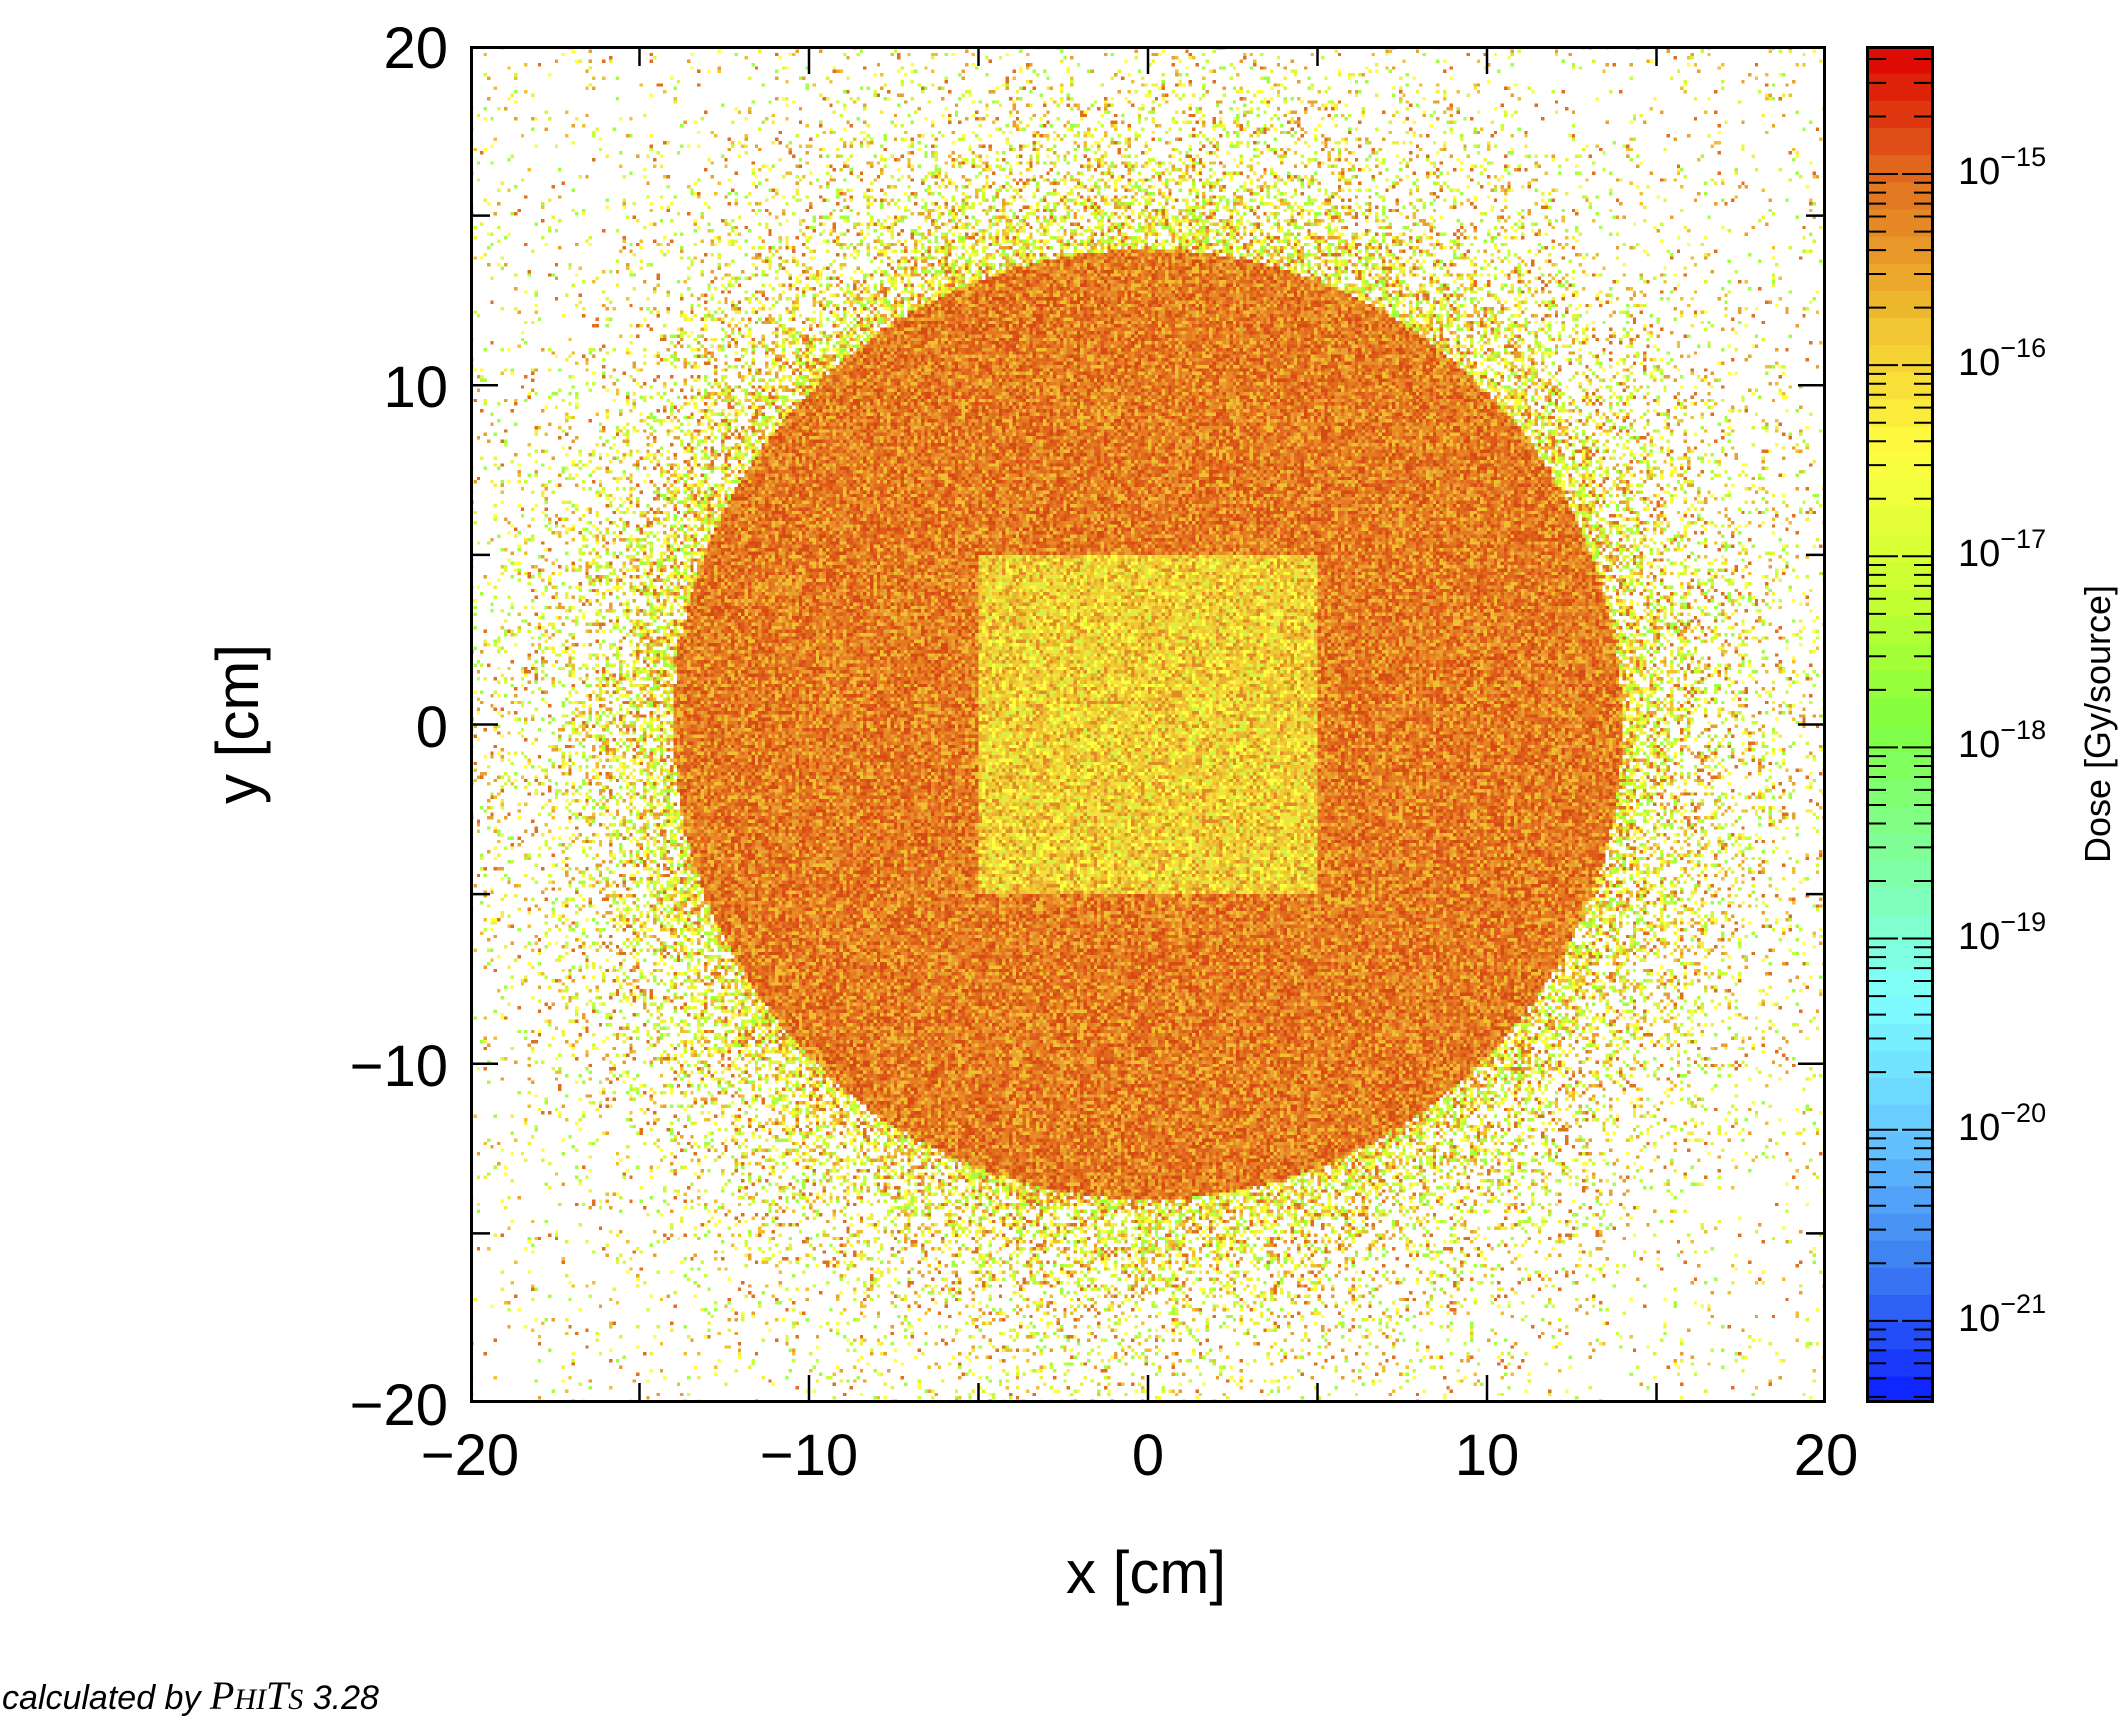  Describe the element at coordinates (1487, 1455) in the screenshot. I see `x-tick-label: 10` at that location.